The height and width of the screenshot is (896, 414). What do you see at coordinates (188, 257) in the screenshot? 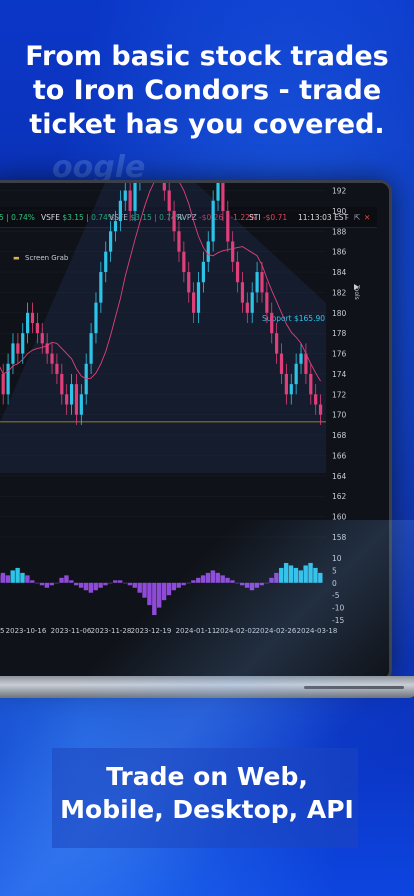
I see `chart-toolbar: ▬ Screen Grab` at bounding box center [188, 257].